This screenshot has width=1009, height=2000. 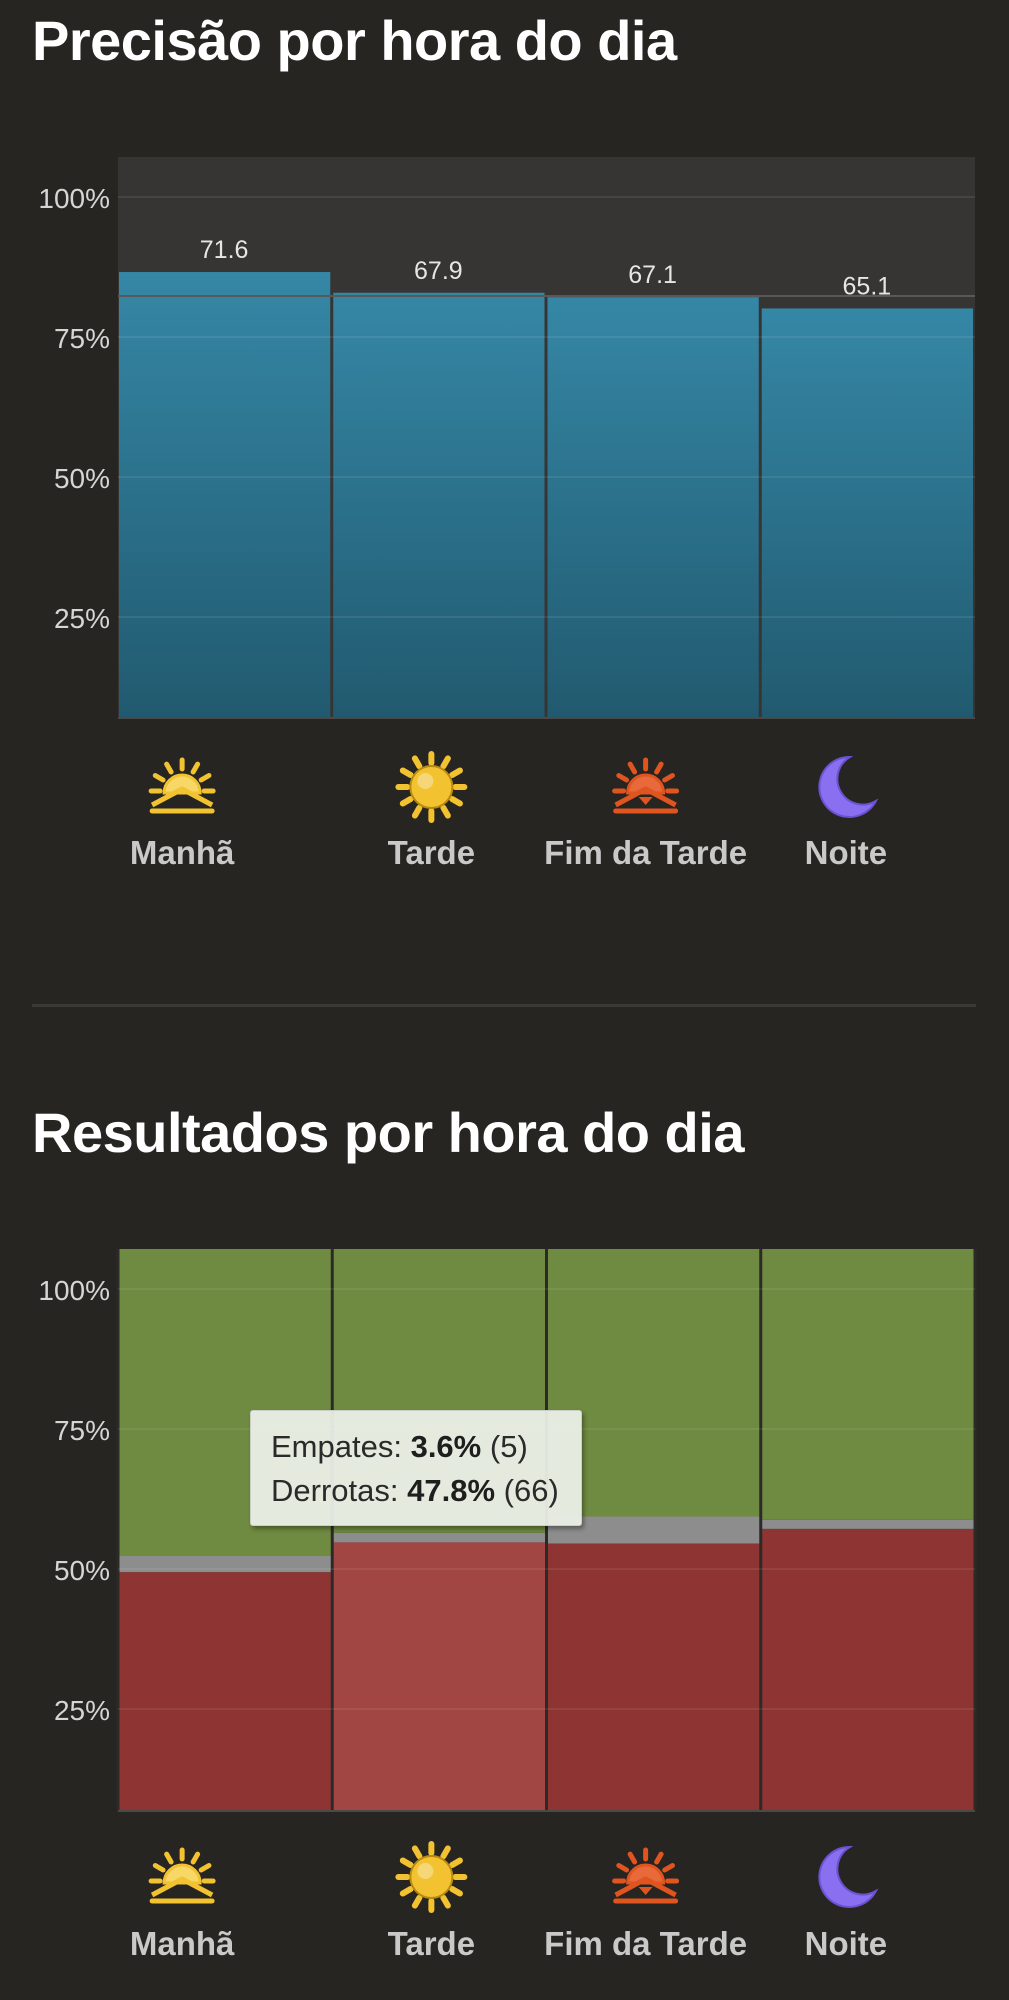 I want to click on results-losses-segment-tarde, so click(x=439, y=1676).